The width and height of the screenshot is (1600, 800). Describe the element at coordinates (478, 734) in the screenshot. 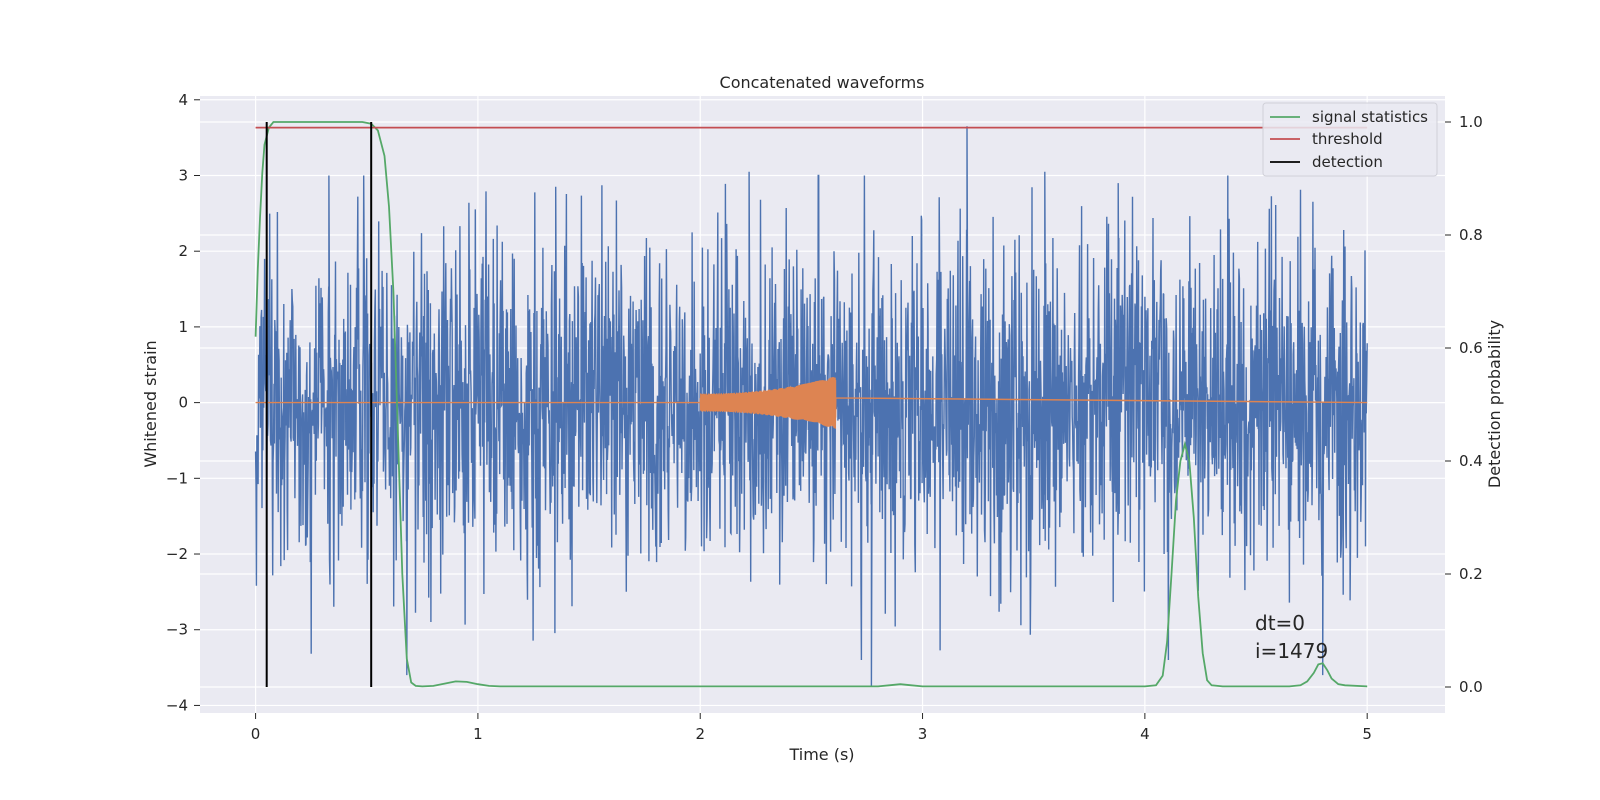

I see `x-tick-label: 1` at that location.